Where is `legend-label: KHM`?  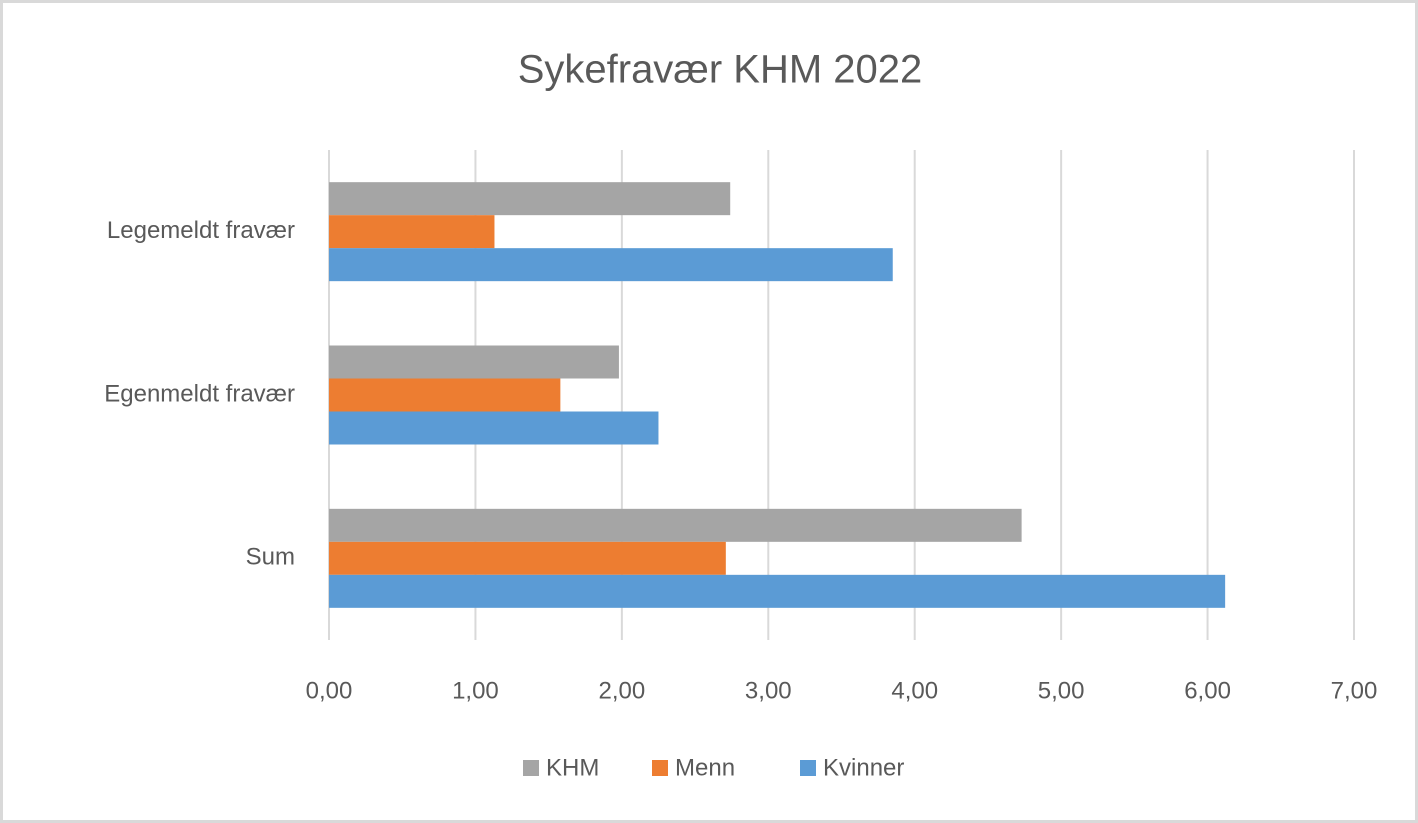 legend-label: KHM is located at coordinates (572, 767).